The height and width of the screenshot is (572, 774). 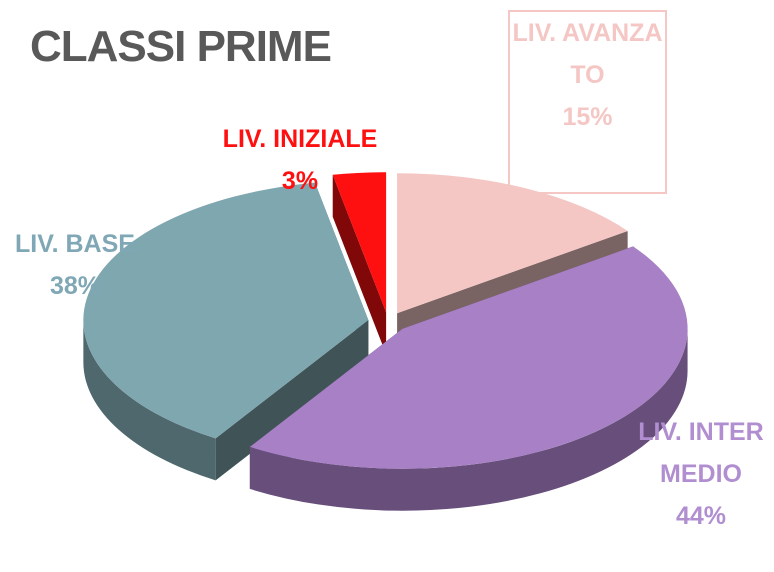 What do you see at coordinates (75, 244) in the screenshot?
I see `category-label: LIV. BASE` at bounding box center [75, 244].